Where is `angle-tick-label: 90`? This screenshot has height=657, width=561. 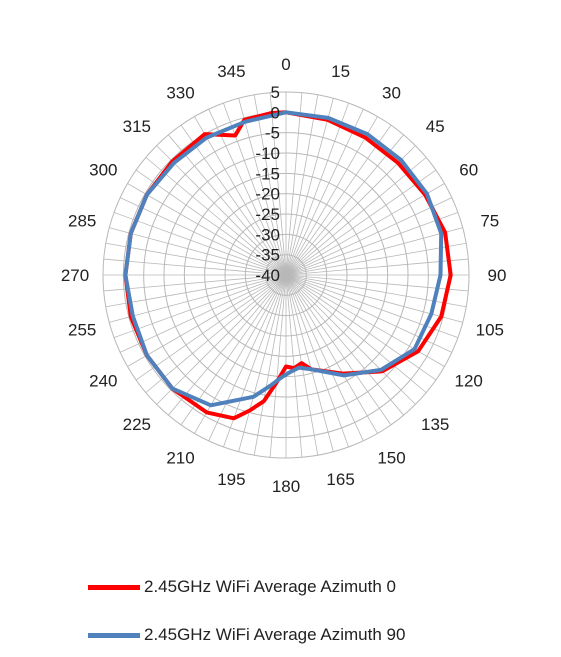
angle-tick-label: 90 is located at coordinates (497, 275).